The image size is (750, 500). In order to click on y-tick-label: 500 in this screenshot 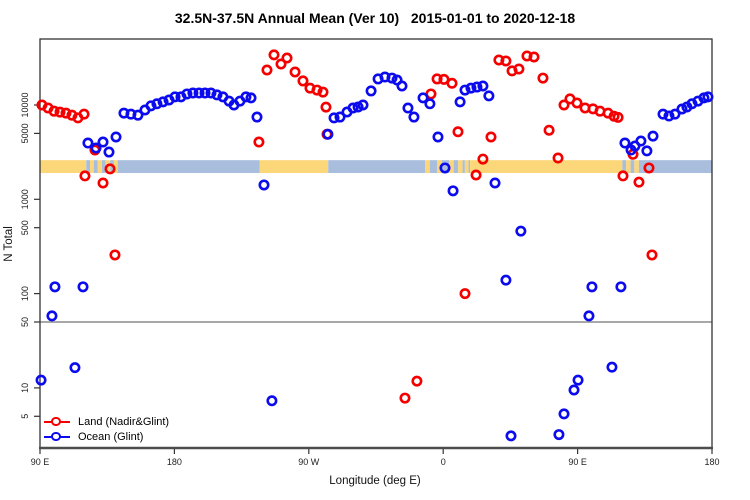, I will do `click(25, 227)`.